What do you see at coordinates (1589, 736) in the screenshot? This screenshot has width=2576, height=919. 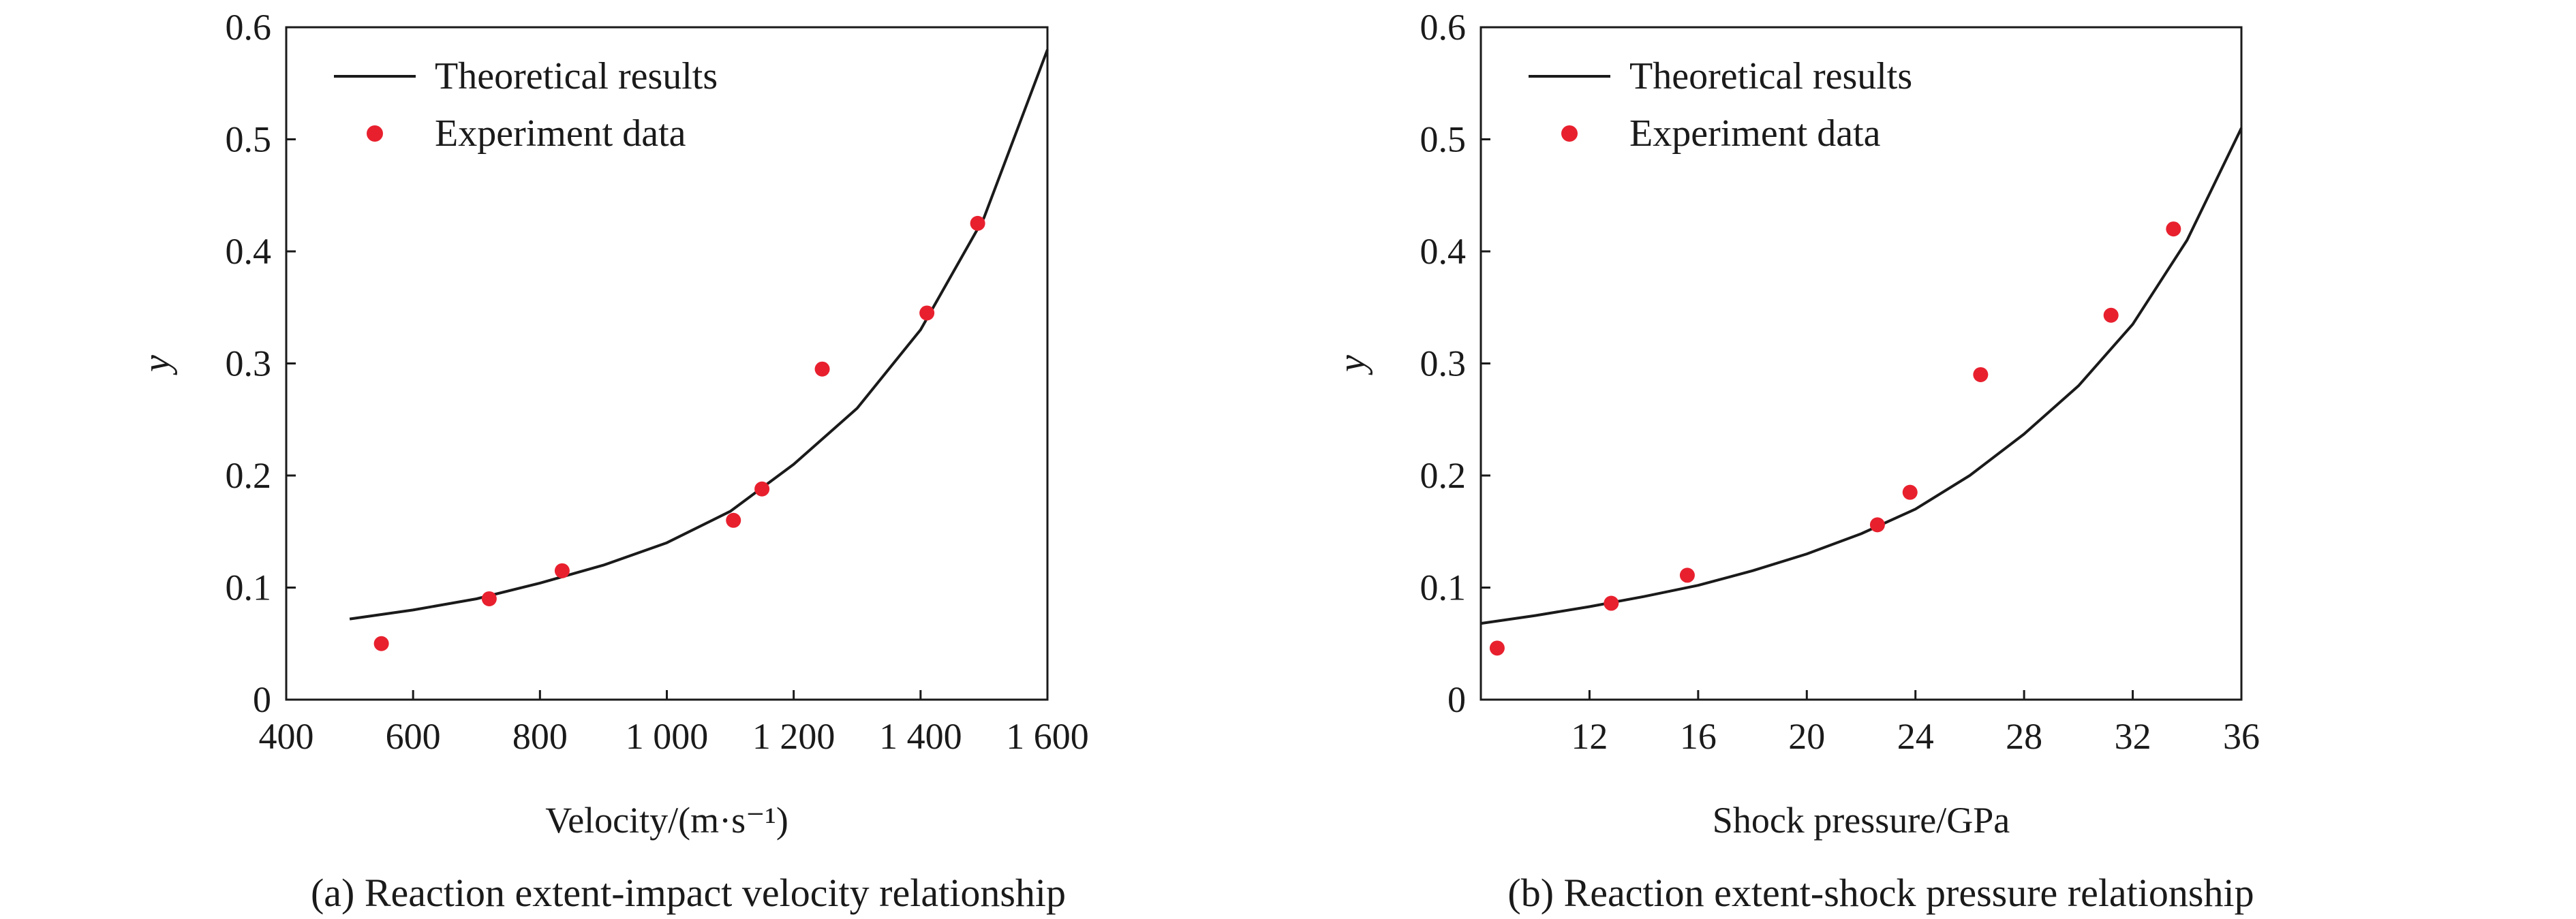 I see `x-tick-label: 12` at bounding box center [1589, 736].